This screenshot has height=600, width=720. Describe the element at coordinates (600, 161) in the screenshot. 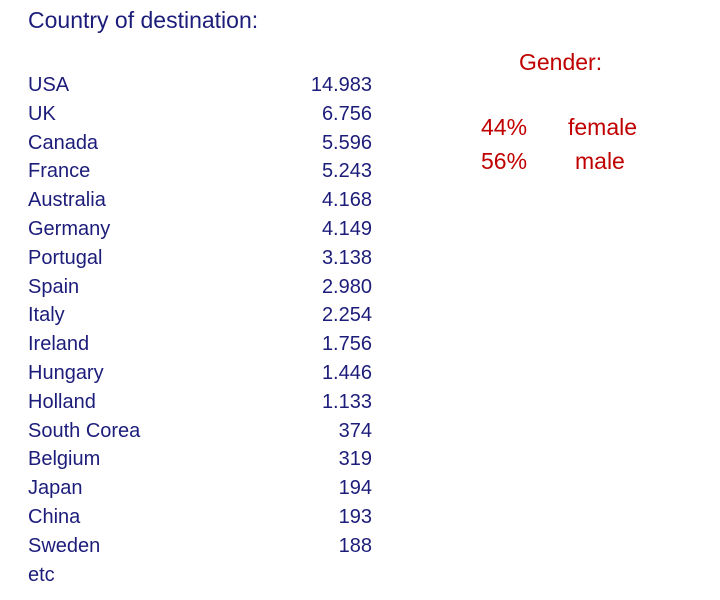

I see `gender-label: male` at that location.